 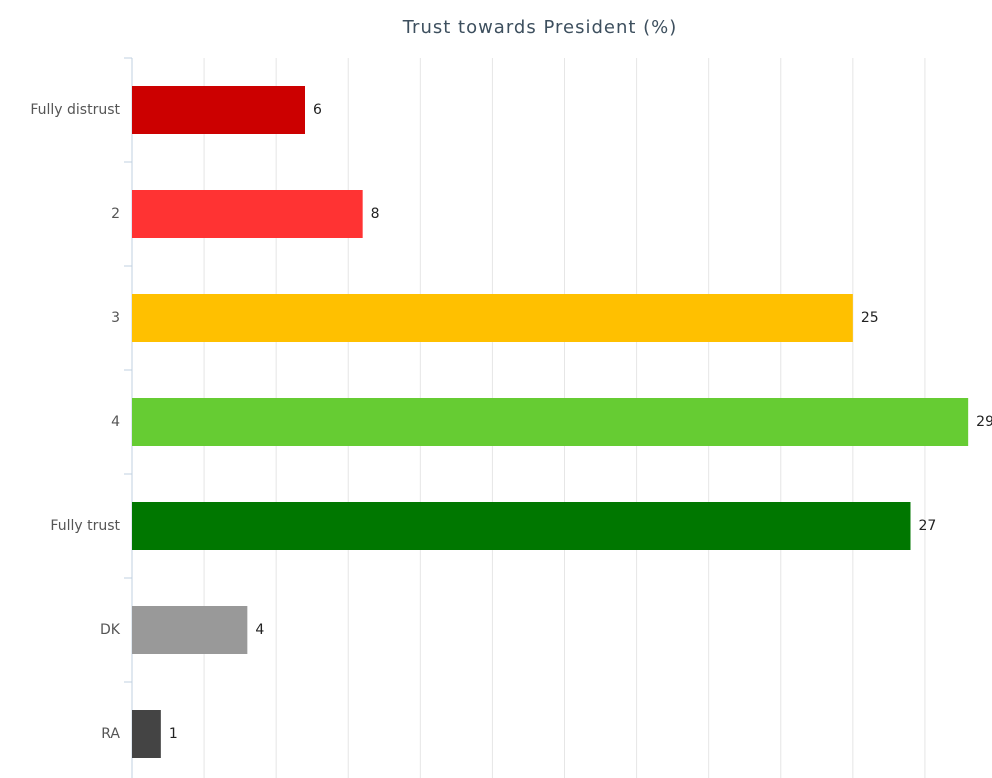 What do you see at coordinates (85, 526) in the screenshot?
I see `y-tick-label: Fully trust` at bounding box center [85, 526].